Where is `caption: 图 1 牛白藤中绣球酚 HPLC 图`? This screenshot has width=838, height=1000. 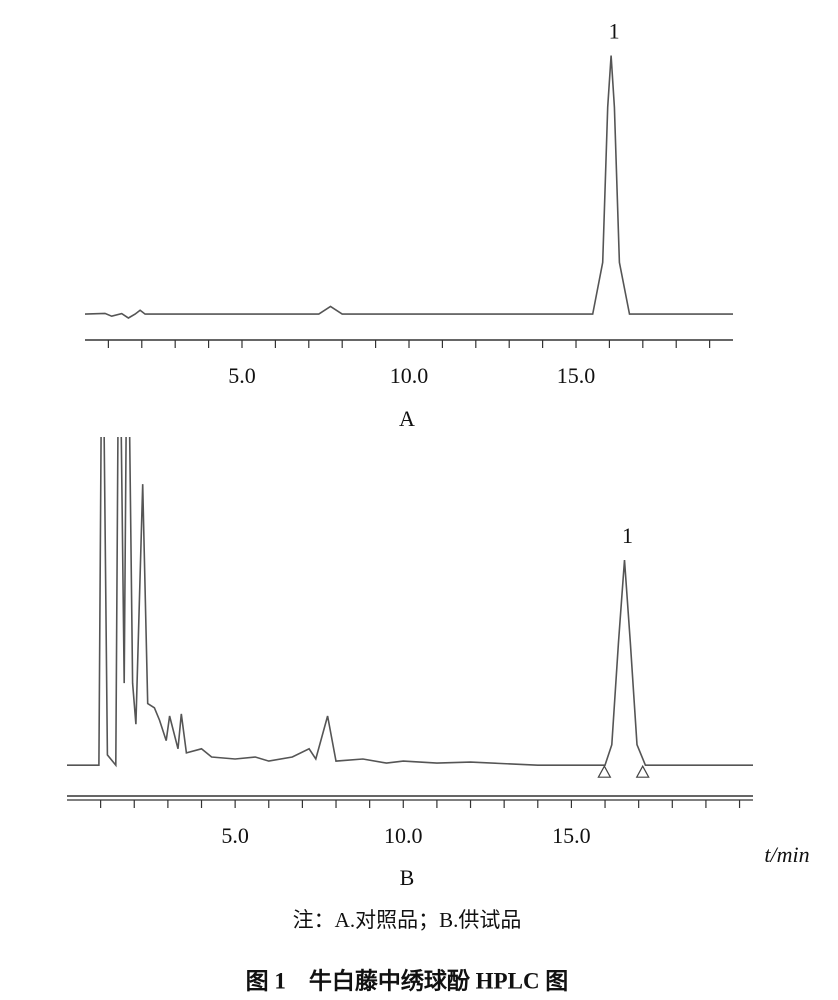
caption: 图 1 牛白藤中绣球酚 HPLC 图 is located at coordinates (407, 980).